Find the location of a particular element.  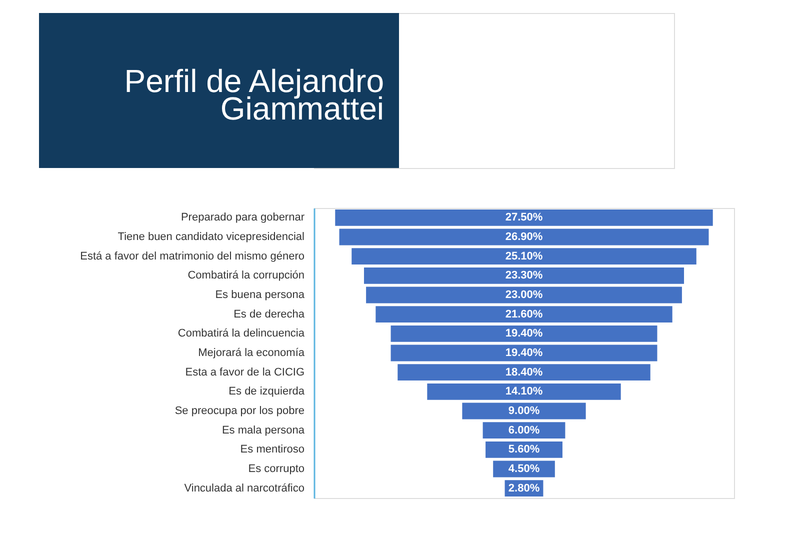

data-label: 23.30% is located at coordinates (524, 276).